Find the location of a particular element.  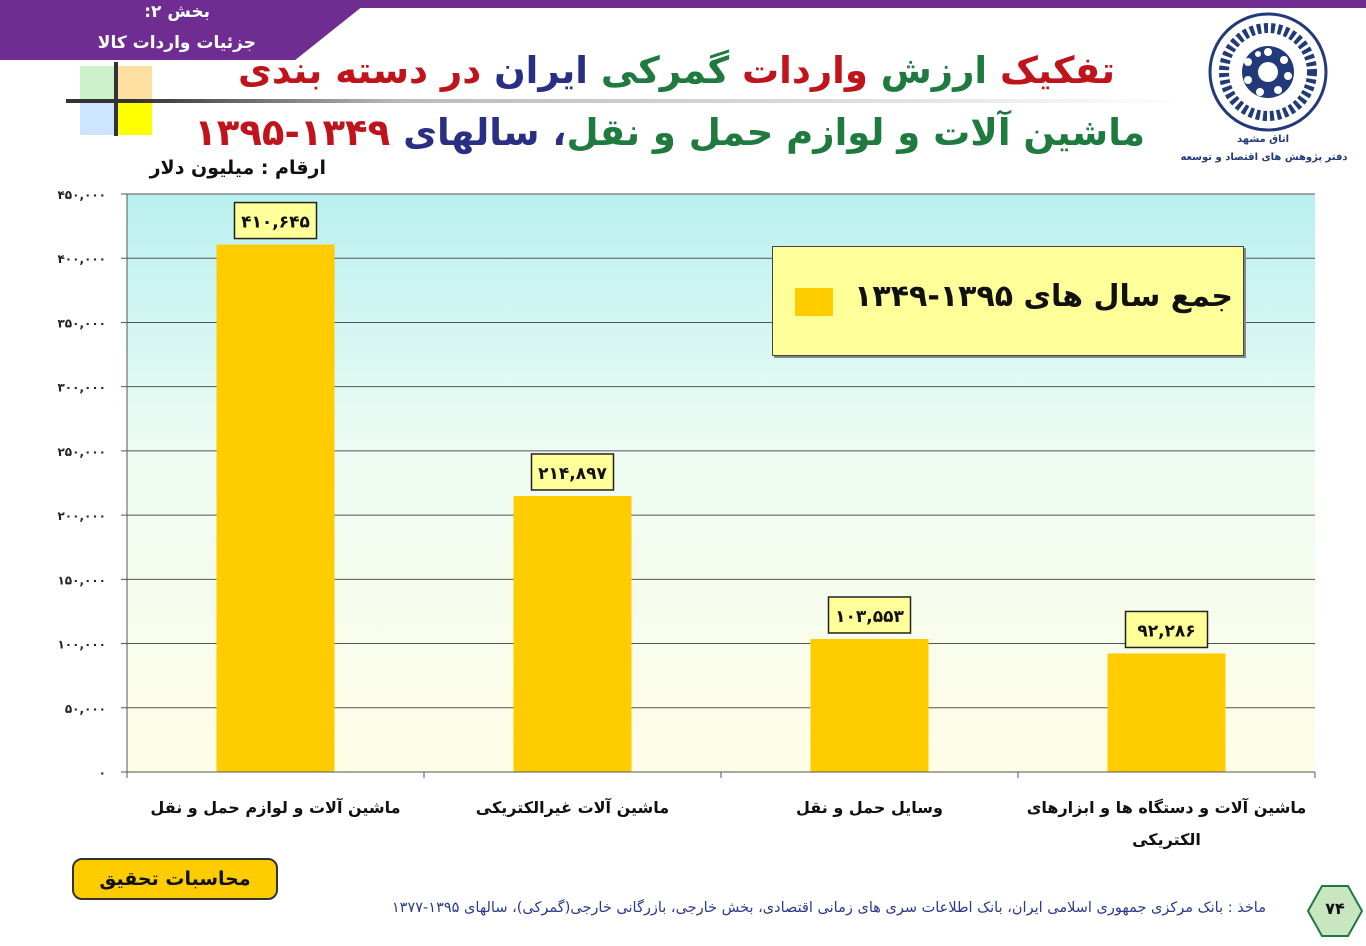

y-tick-label: ۲۵۰,۰۰۰ is located at coordinates (81, 452).